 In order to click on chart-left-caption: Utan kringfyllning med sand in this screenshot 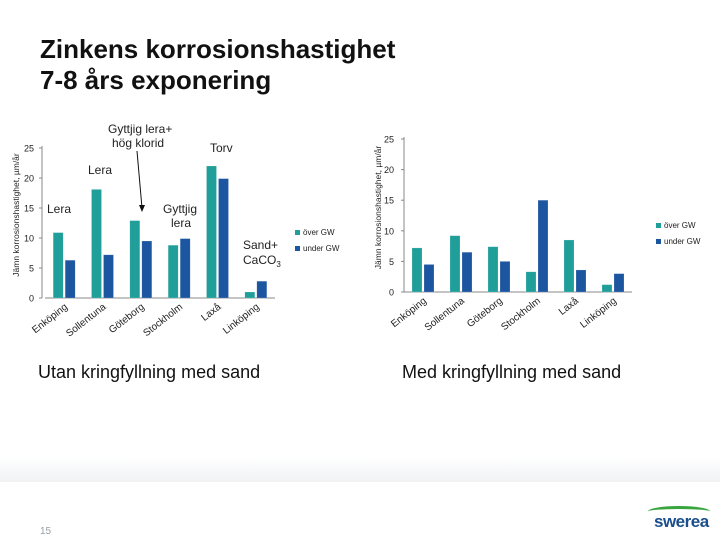, I will do `click(149, 372)`.